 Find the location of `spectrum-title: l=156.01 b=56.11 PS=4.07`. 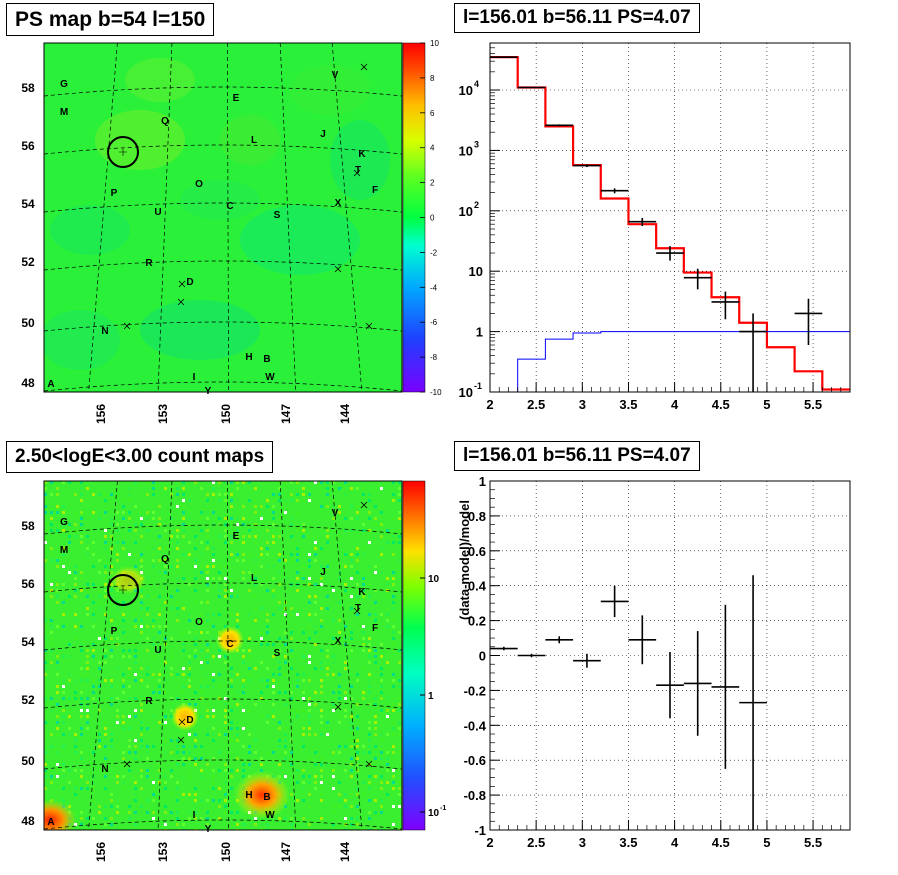

spectrum-title: l=156.01 b=56.11 PS=4.07 is located at coordinates (577, 18).